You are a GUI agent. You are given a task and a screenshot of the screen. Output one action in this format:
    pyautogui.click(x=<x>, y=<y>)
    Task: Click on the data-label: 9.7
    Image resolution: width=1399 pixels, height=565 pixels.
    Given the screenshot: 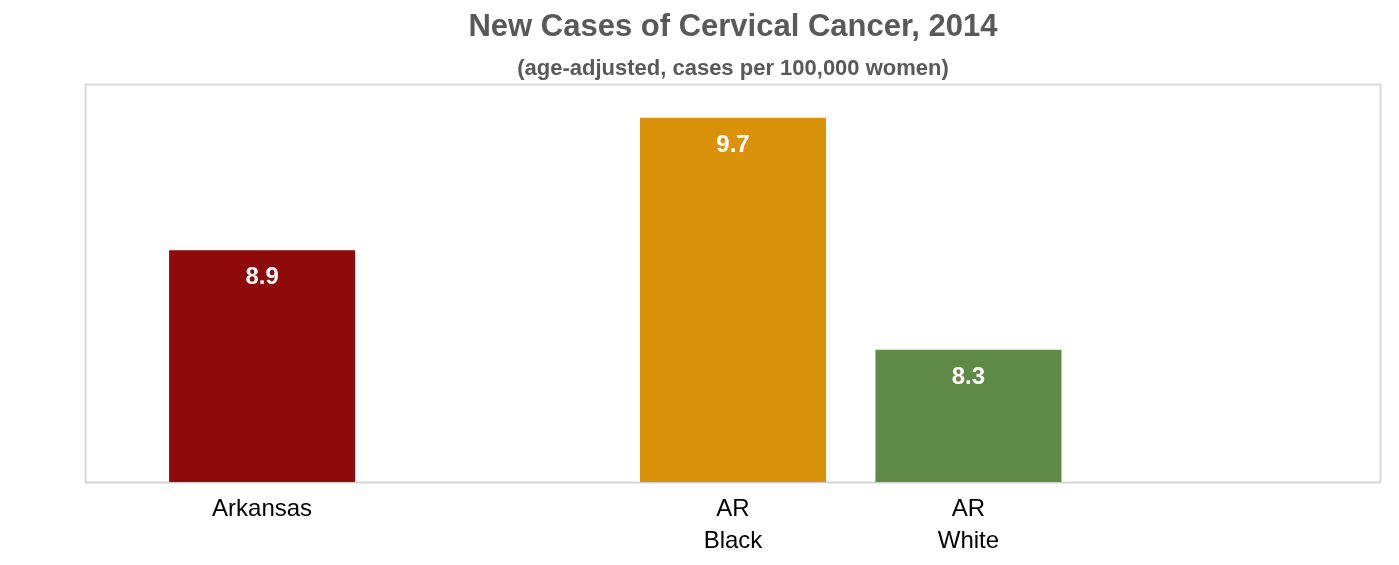 What is the action you would take?
    pyautogui.click(x=733, y=143)
    